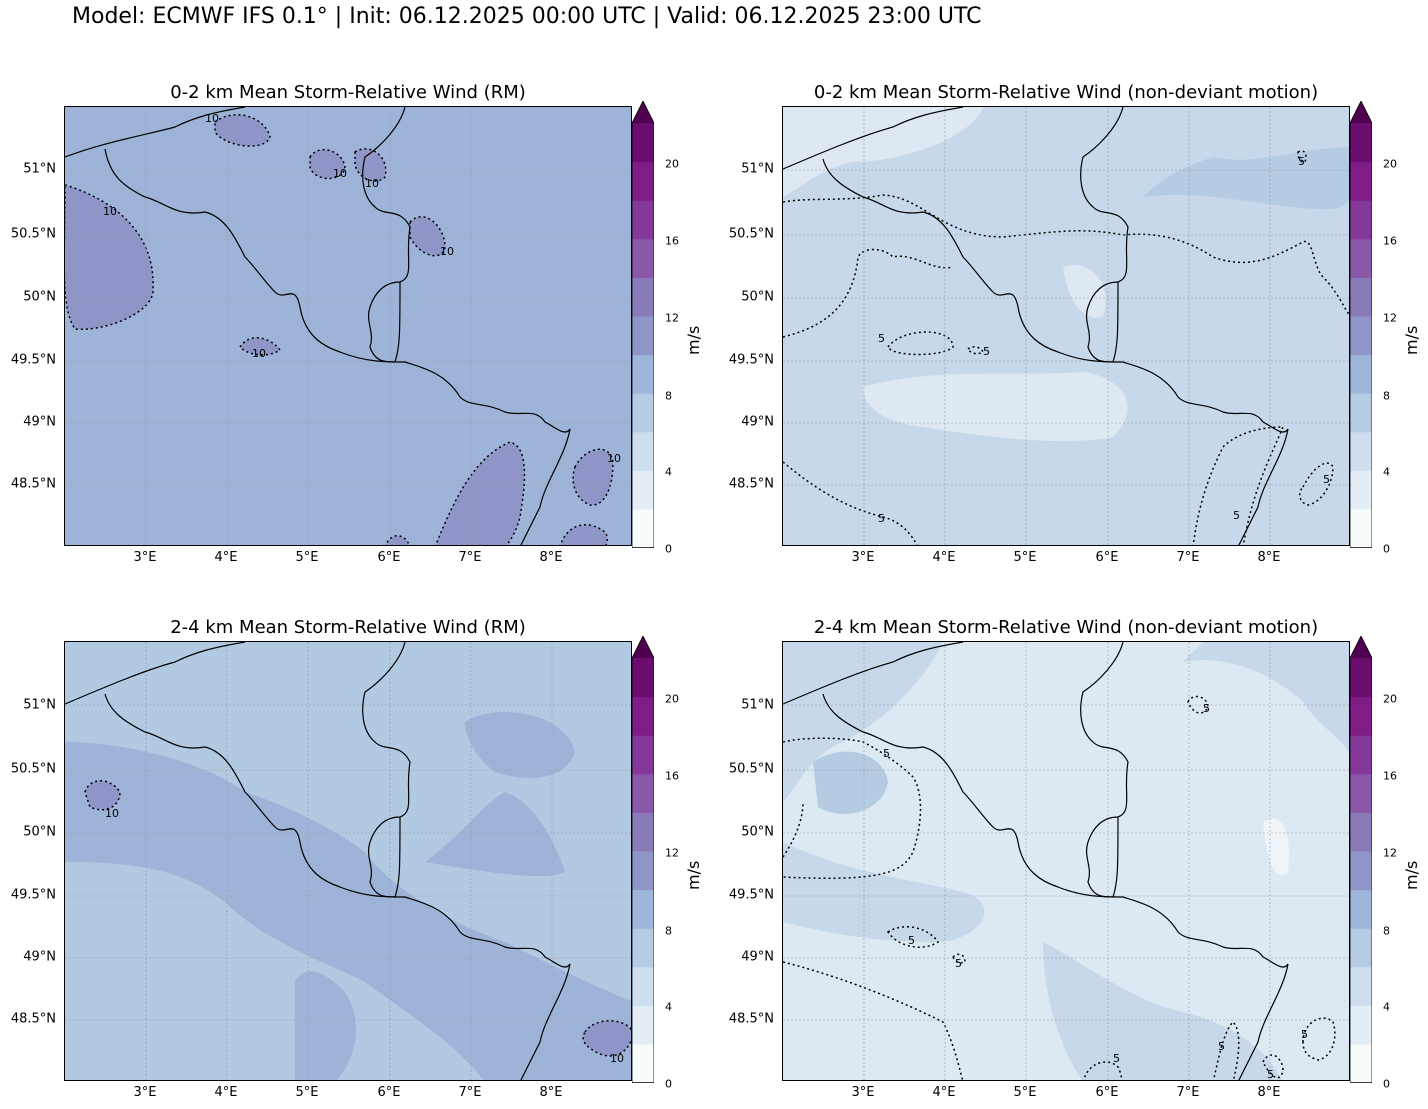  What do you see at coordinates (348, 92) in the screenshot?
I see `panel-title: 0-2 km Mean Storm-Relative Wind (RM)` at bounding box center [348, 92].